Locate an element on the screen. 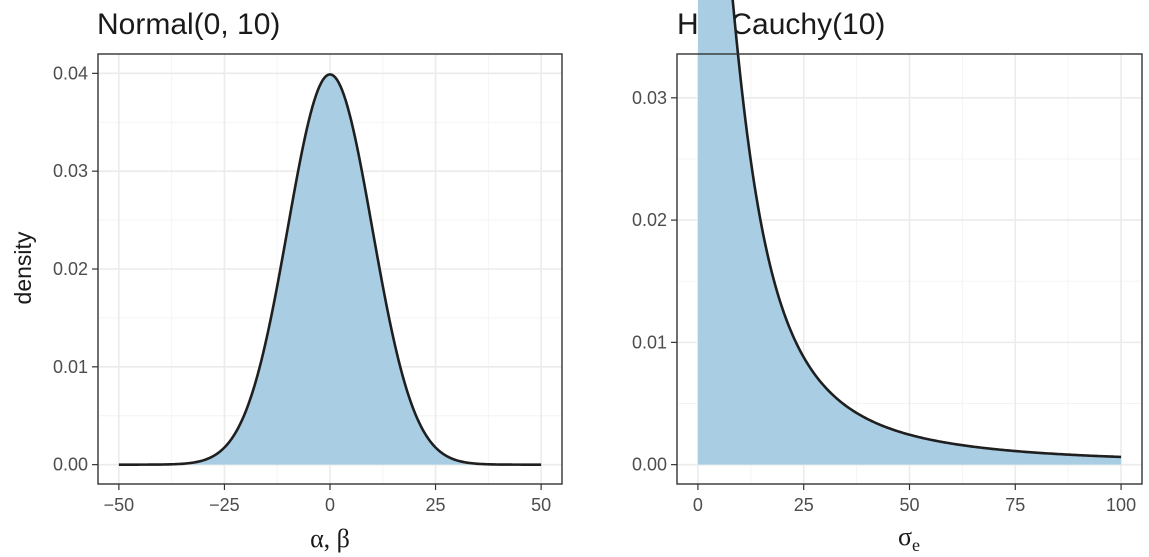  y-axis-label: density is located at coordinates (23, 267).